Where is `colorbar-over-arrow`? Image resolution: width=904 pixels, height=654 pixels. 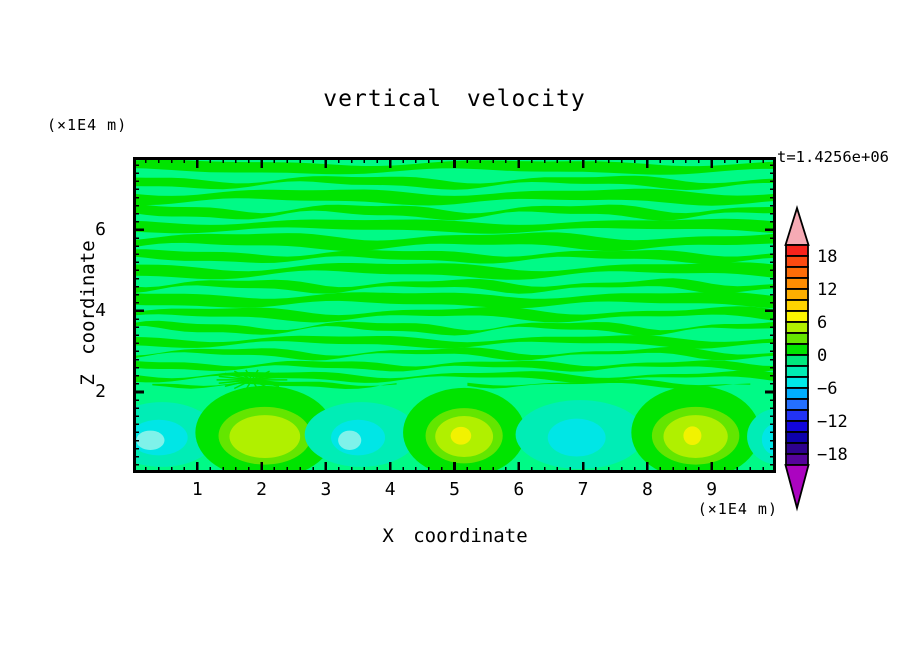 colorbar-over-arrow is located at coordinates (797, 225).